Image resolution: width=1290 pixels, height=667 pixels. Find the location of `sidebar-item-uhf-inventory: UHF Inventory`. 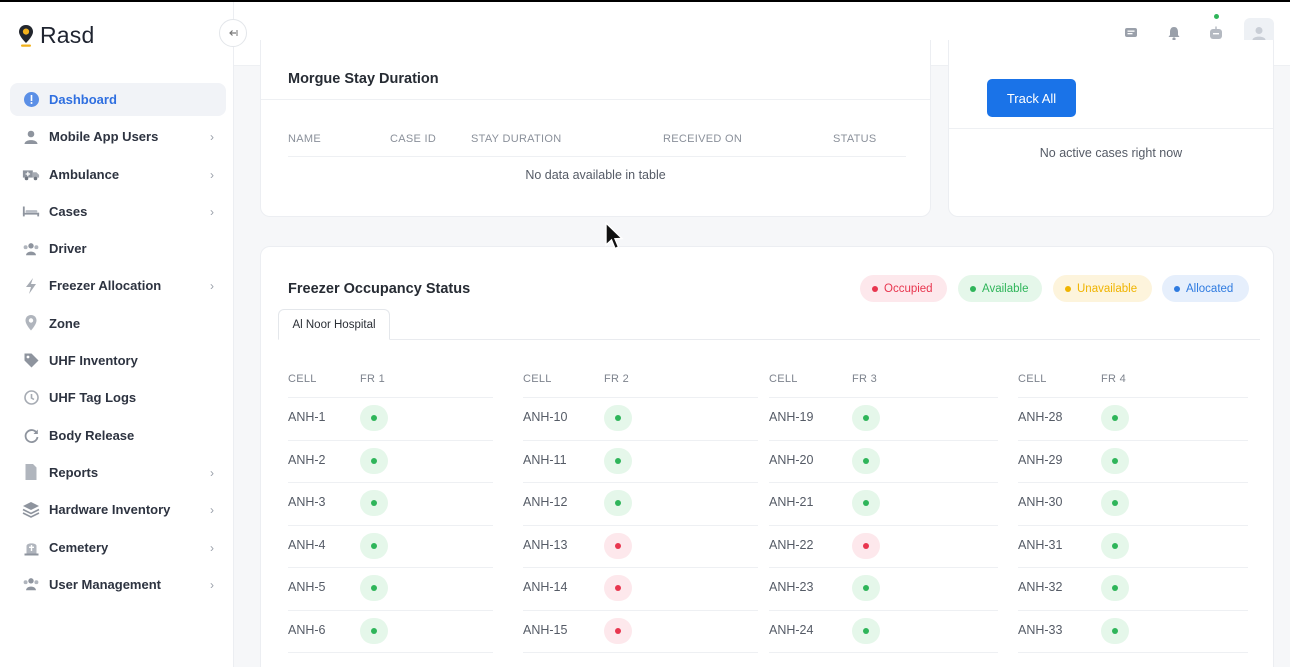

sidebar-item-uhf-inventory: UHF Inventory is located at coordinates (118, 360).